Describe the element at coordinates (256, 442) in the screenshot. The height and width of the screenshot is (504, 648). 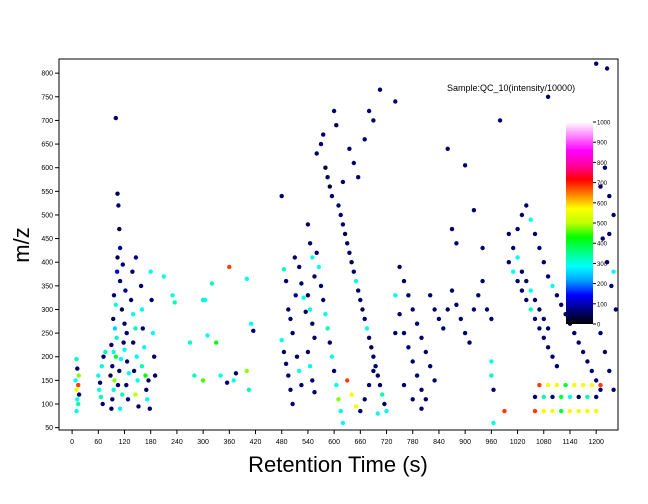
I see `x-tick-label: 420` at that location.